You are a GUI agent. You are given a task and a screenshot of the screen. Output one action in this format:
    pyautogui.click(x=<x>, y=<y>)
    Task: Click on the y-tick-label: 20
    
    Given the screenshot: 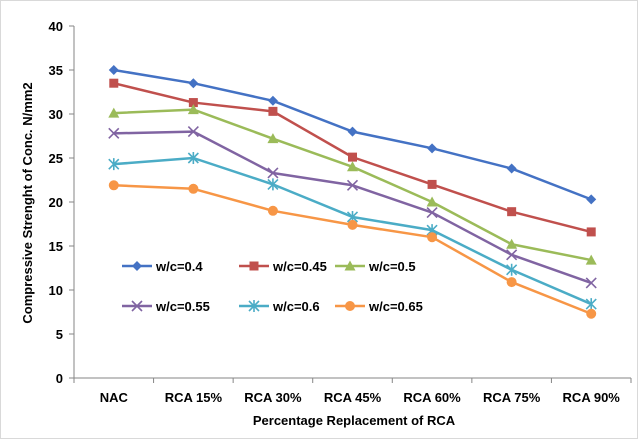 What is the action you would take?
    pyautogui.click(x=56, y=202)
    